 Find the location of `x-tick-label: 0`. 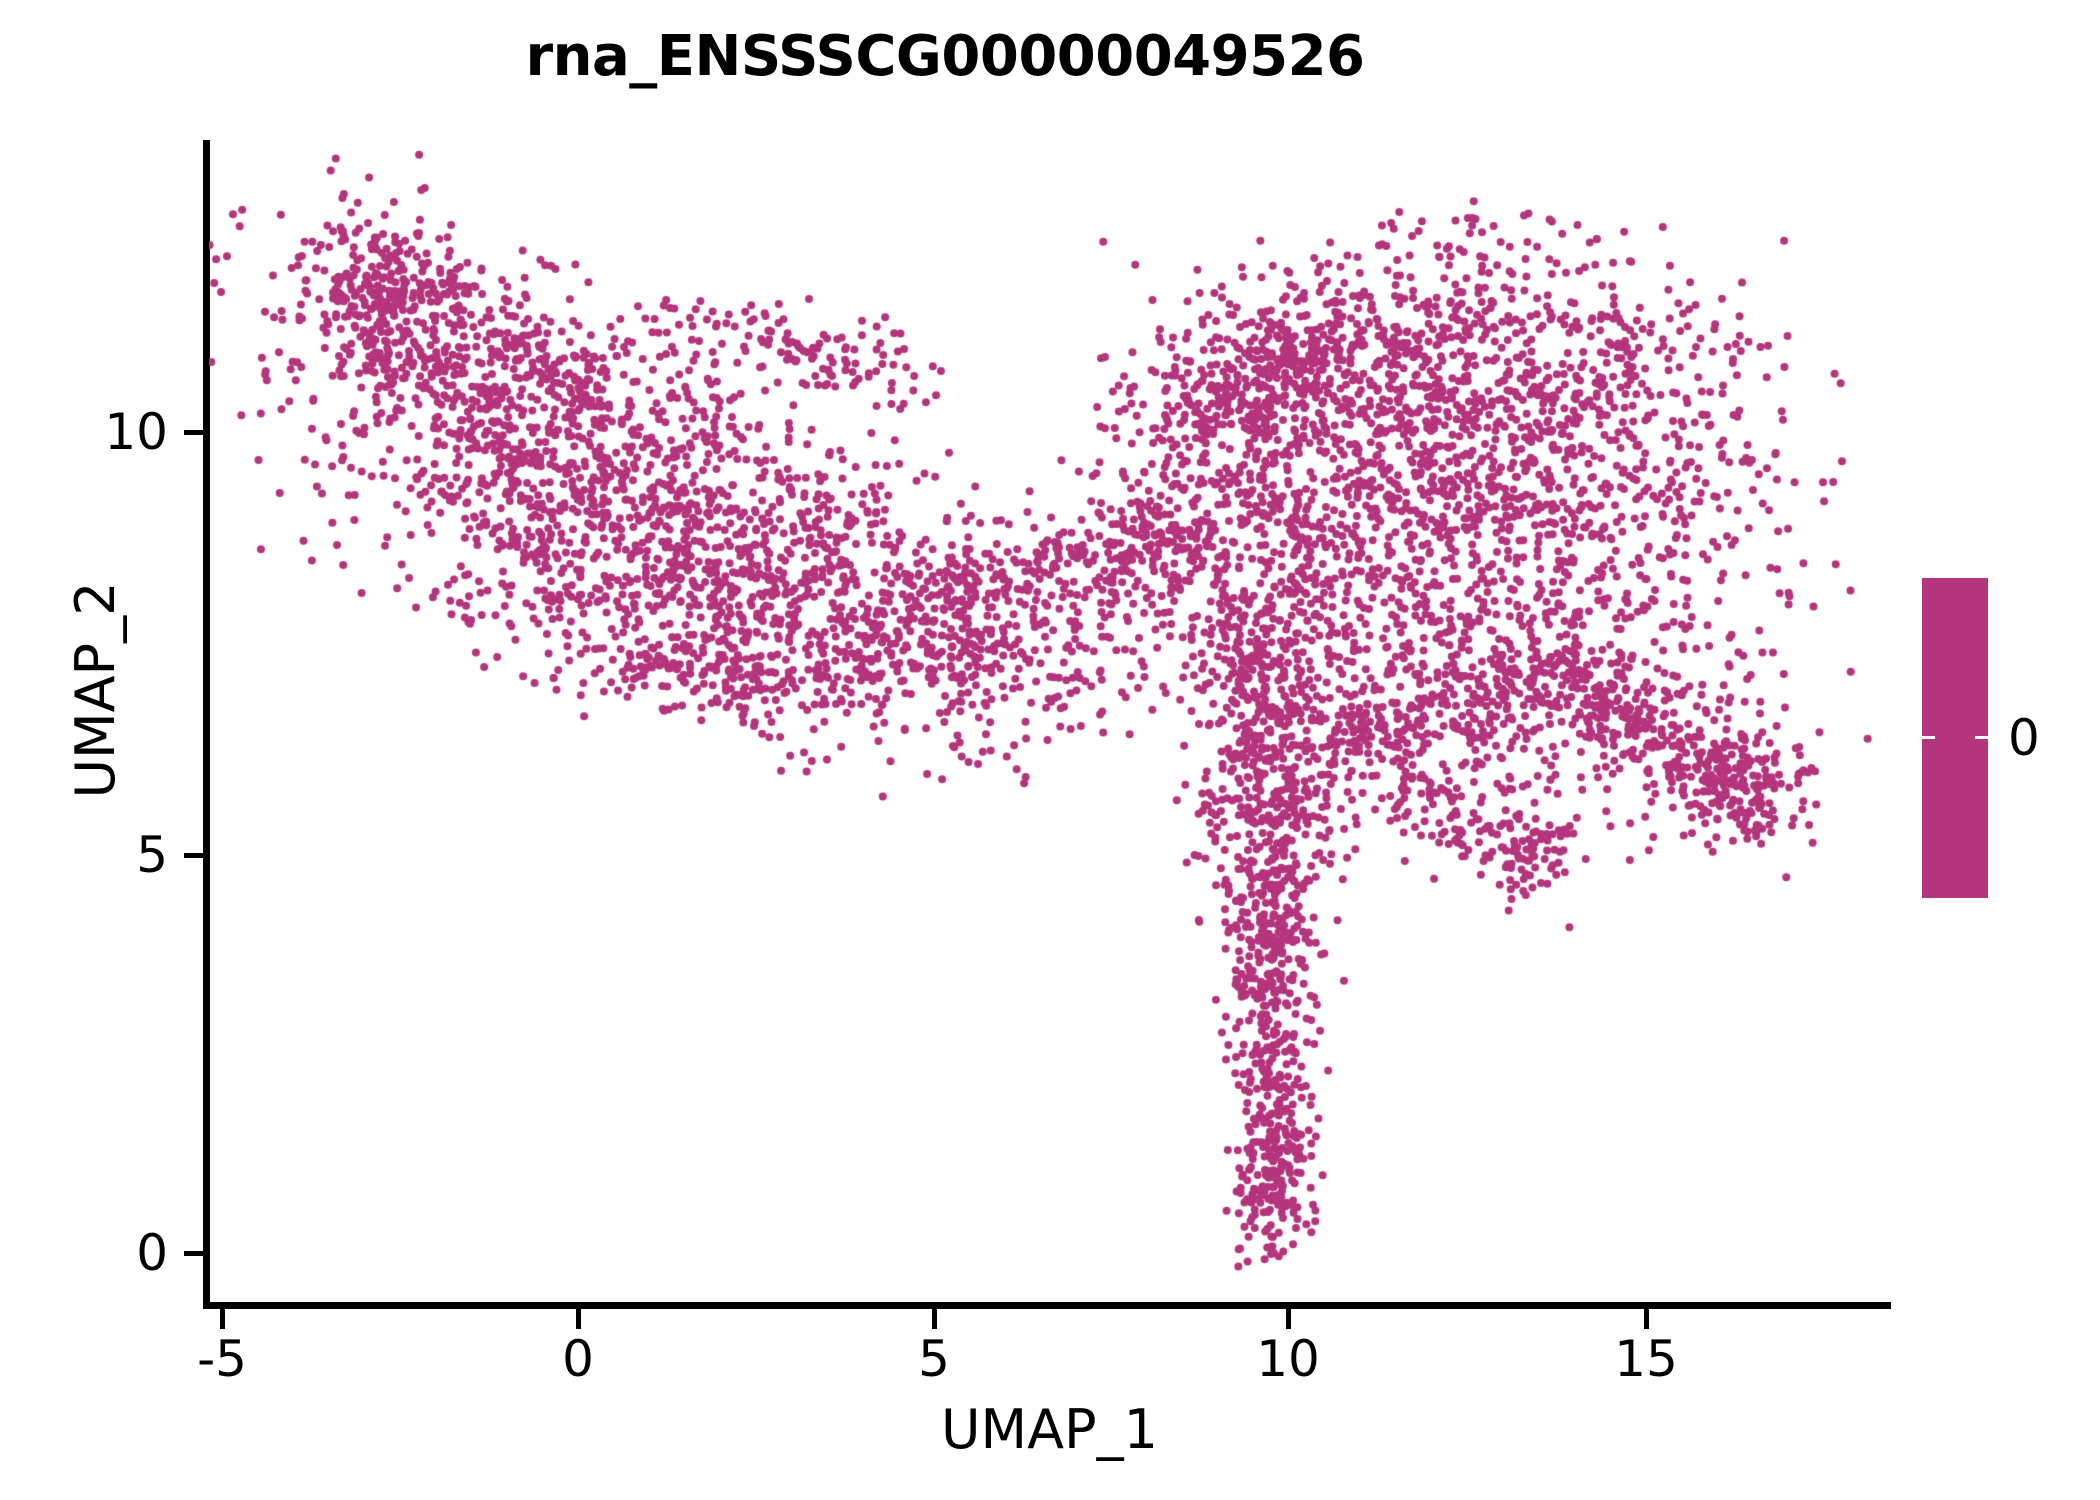

x-tick-label: 0 is located at coordinates (578, 1359).